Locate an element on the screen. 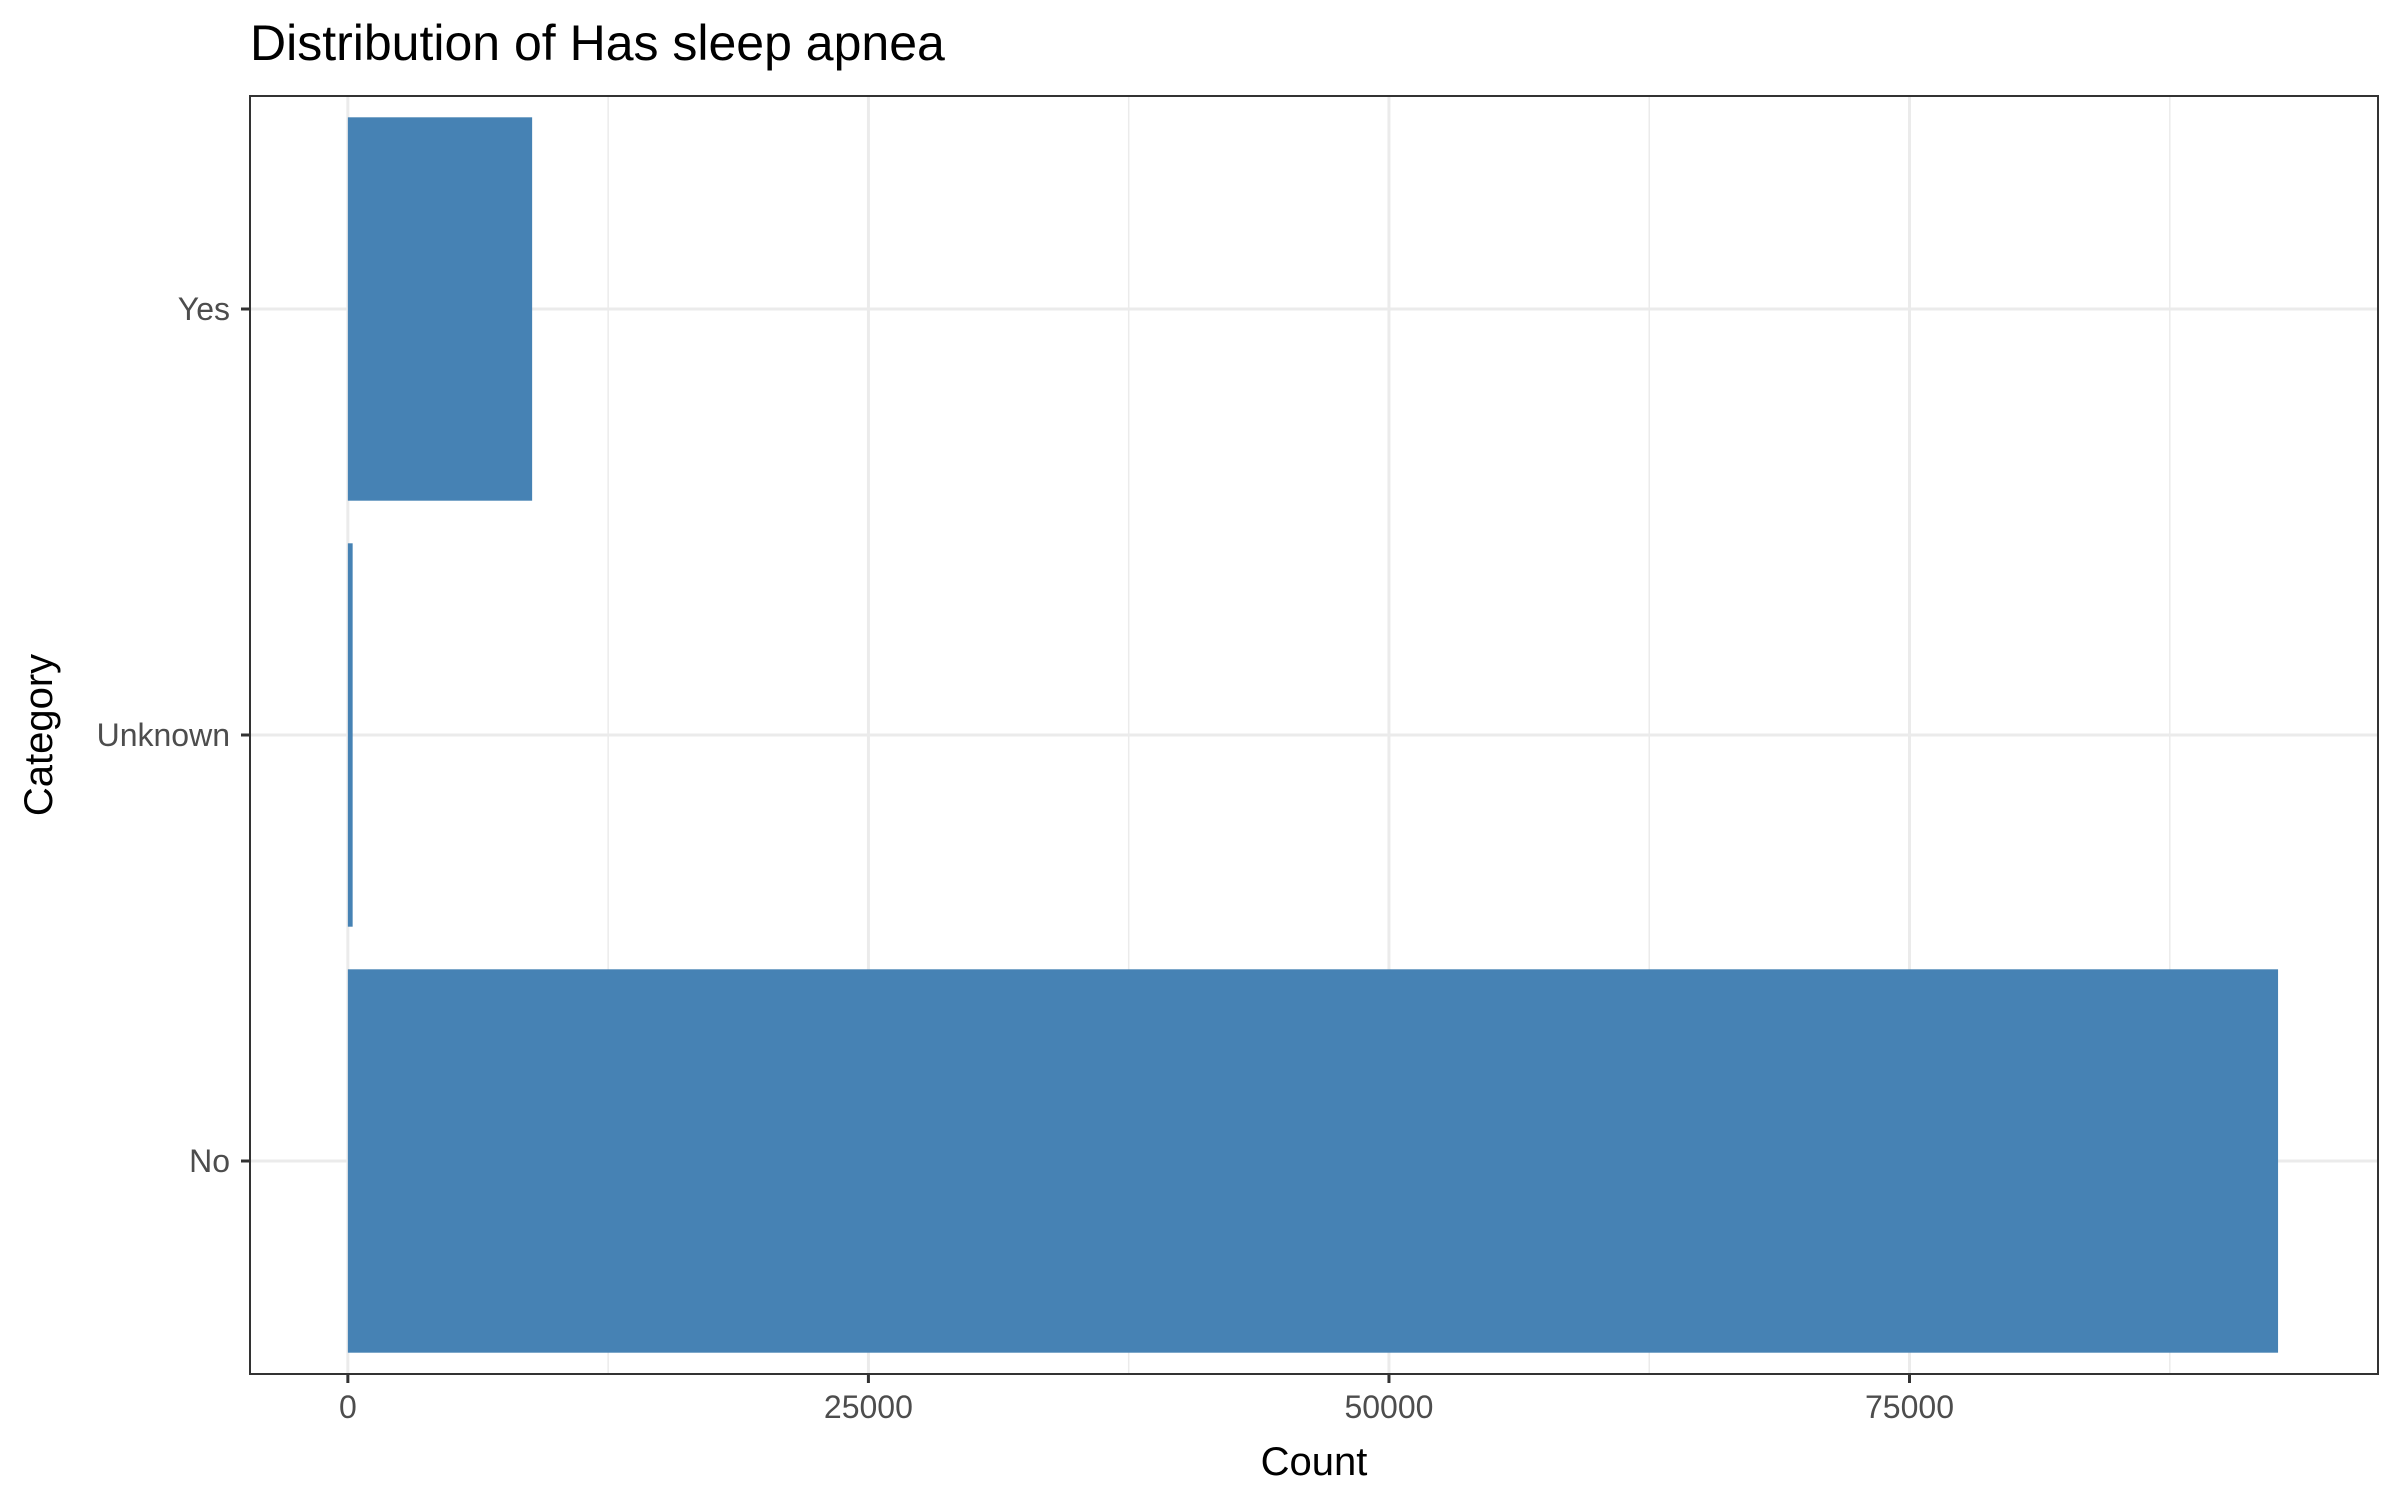 This screenshot has width=2400, height=1505. x-axis-title: Count is located at coordinates (1314, 1462).